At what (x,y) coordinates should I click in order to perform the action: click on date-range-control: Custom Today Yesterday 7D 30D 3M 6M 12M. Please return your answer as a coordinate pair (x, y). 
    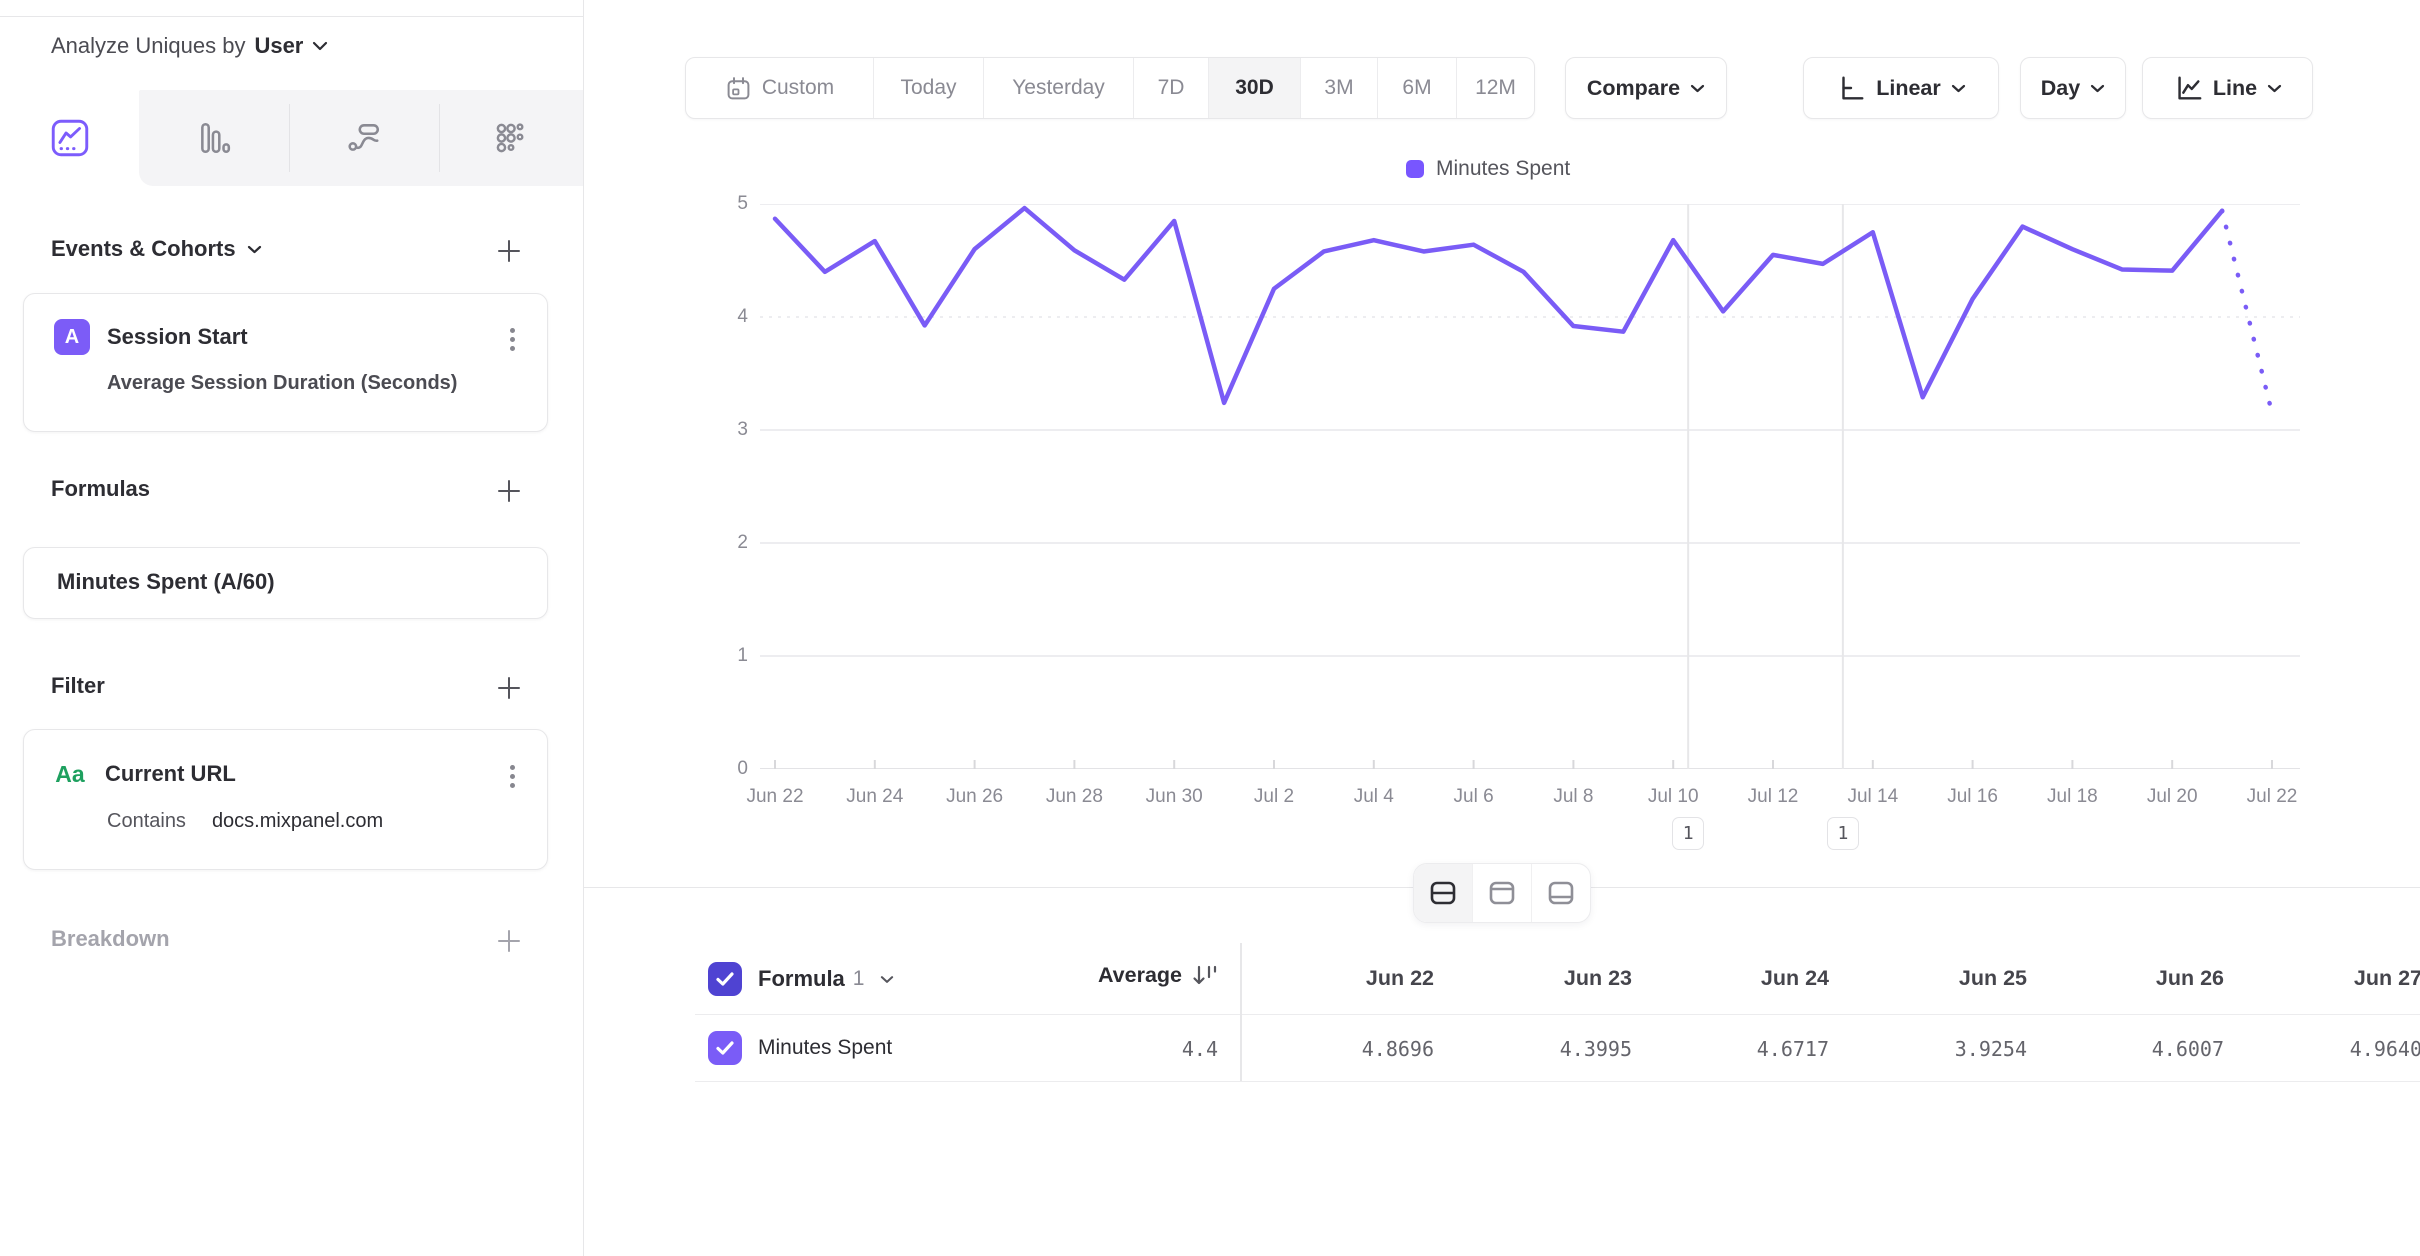
    Looking at the image, I should click on (1110, 88).